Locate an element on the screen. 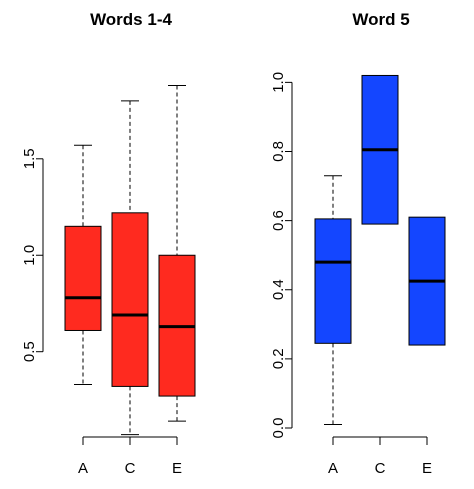 The height and width of the screenshot is (489, 474). y-tick-label: 0.0 is located at coordinates (278, 428).